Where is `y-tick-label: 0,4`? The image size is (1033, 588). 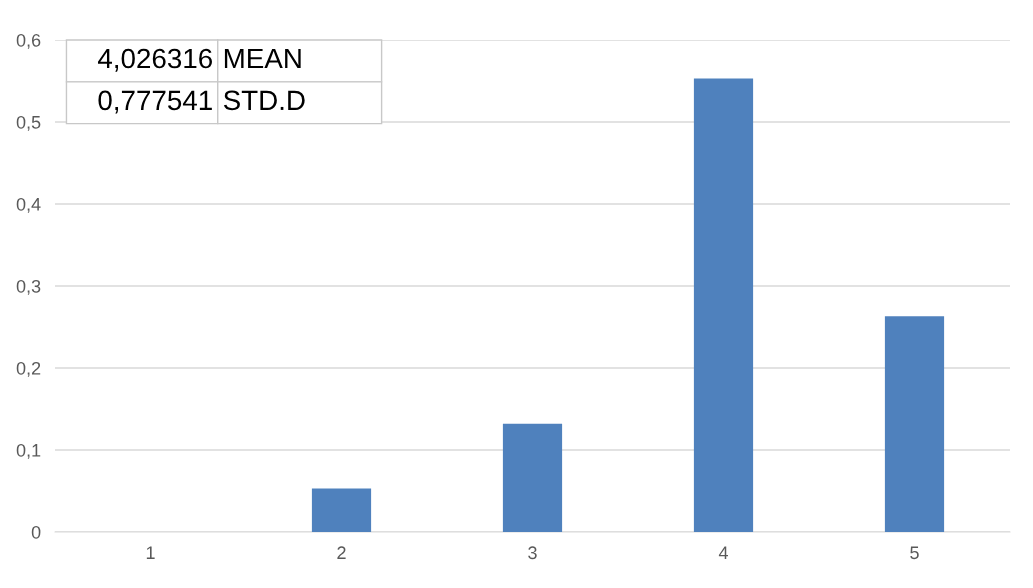
y-tick-label: 0,4 is located at coordinates (28, 205).